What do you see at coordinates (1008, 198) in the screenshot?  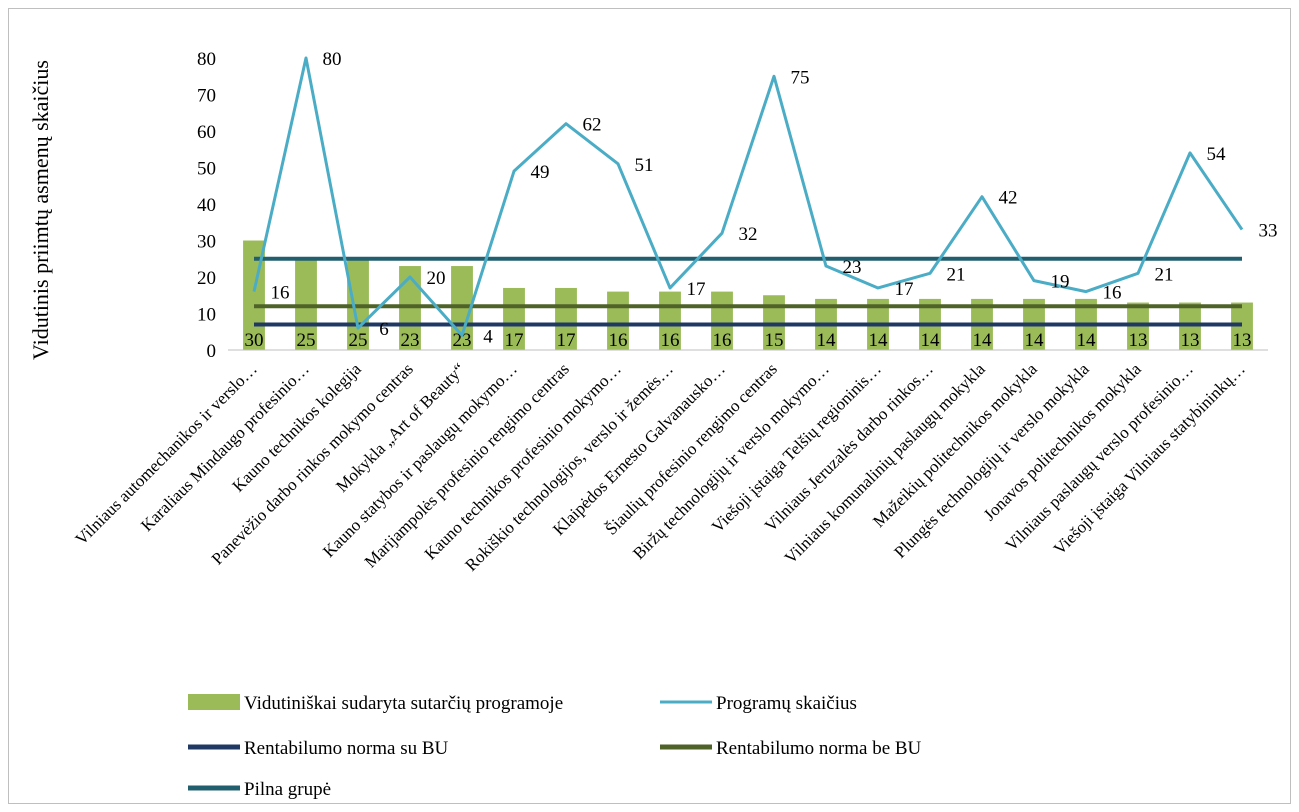 I see `line-data-label: 42` at bounding box center [1008, 198].